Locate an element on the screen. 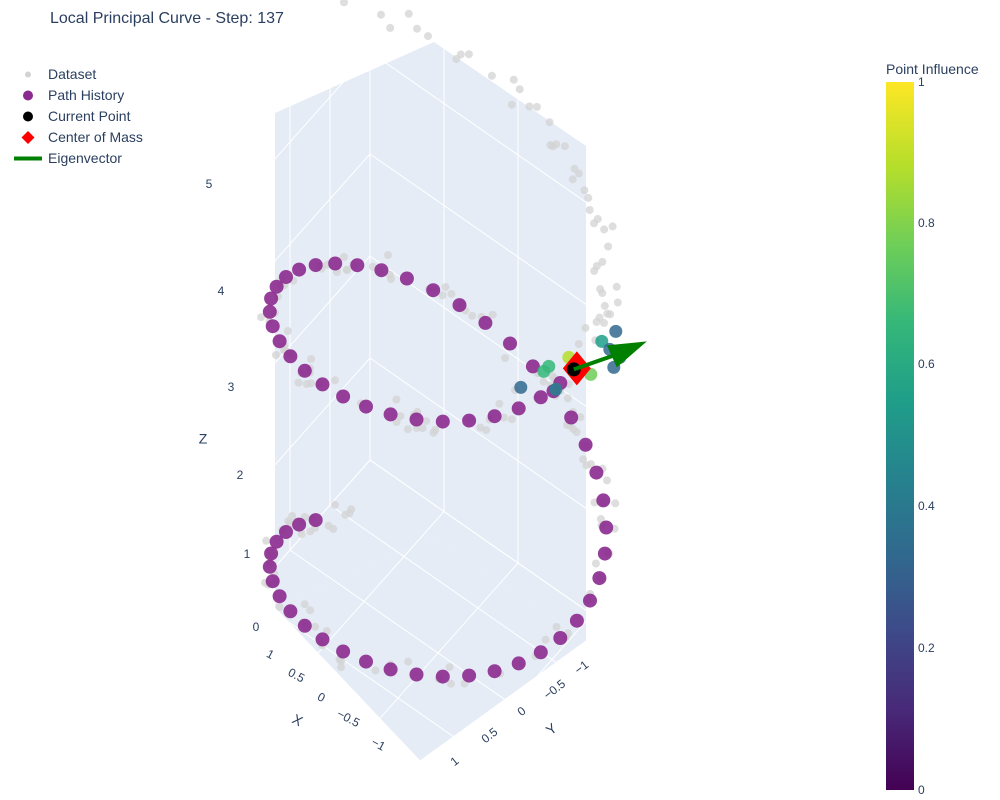 Image resolution: width=1000 pixels, height=800 pixels. legend-item-current-point: Current Point is located at coordinates (77, 116).